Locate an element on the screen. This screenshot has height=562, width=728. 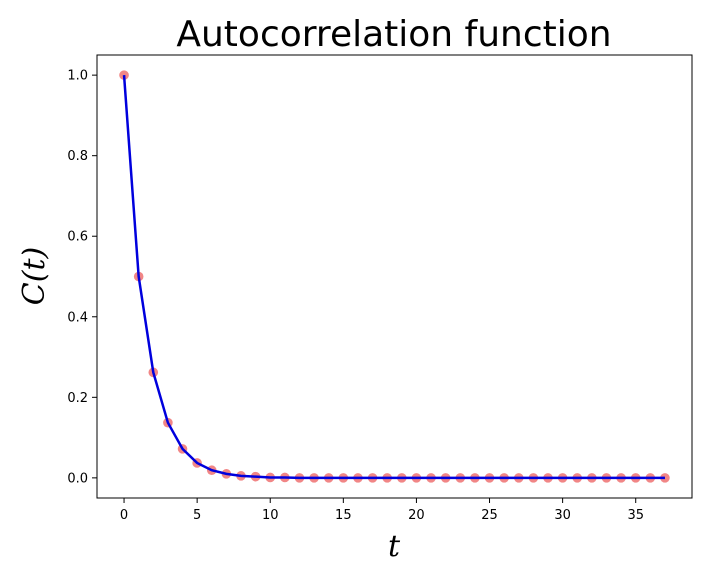
y-axis-ticks: 0.0 0.2 0.4 0.6 0.8 1.0 is located at coordinates (82, 277).